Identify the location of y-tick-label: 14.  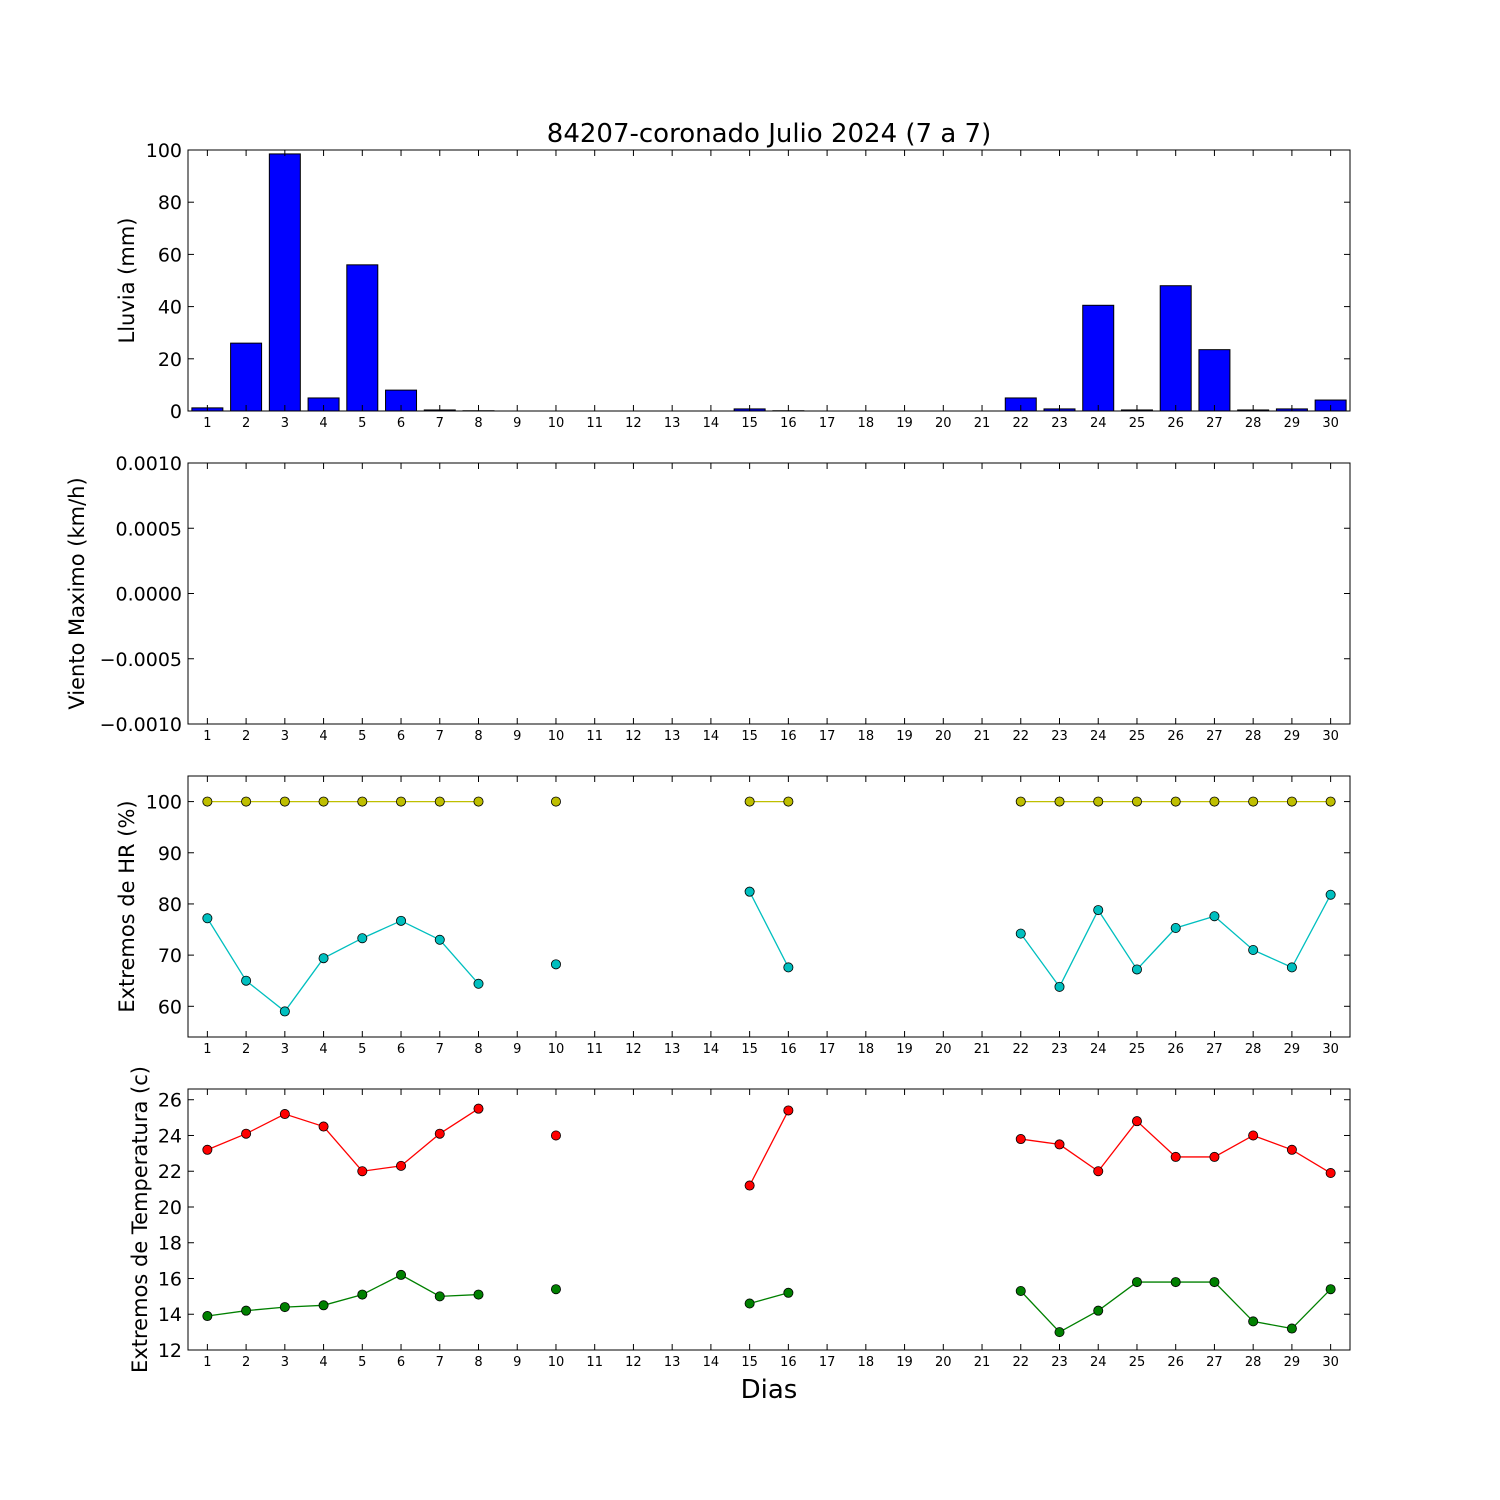
(170, 1315).